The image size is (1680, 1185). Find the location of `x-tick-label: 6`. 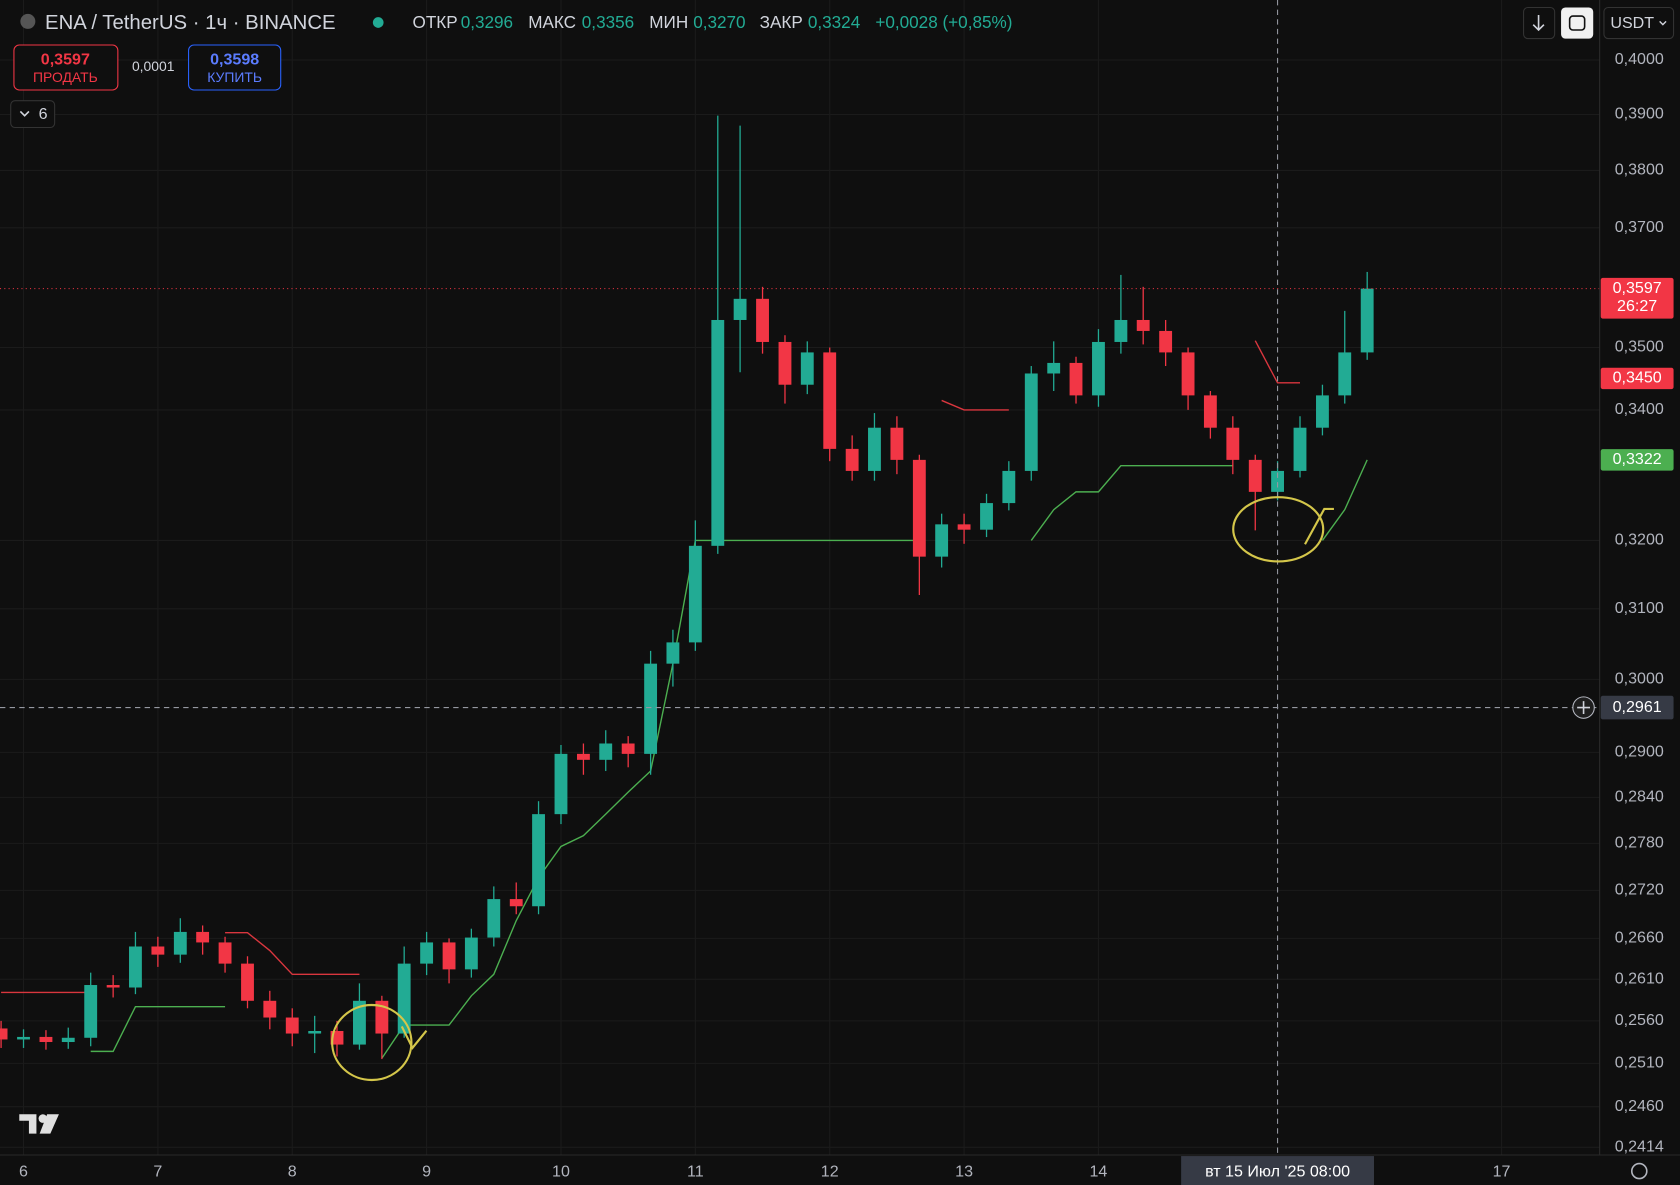

x-tick-label: 6 is located at coordinates (23, 1171).